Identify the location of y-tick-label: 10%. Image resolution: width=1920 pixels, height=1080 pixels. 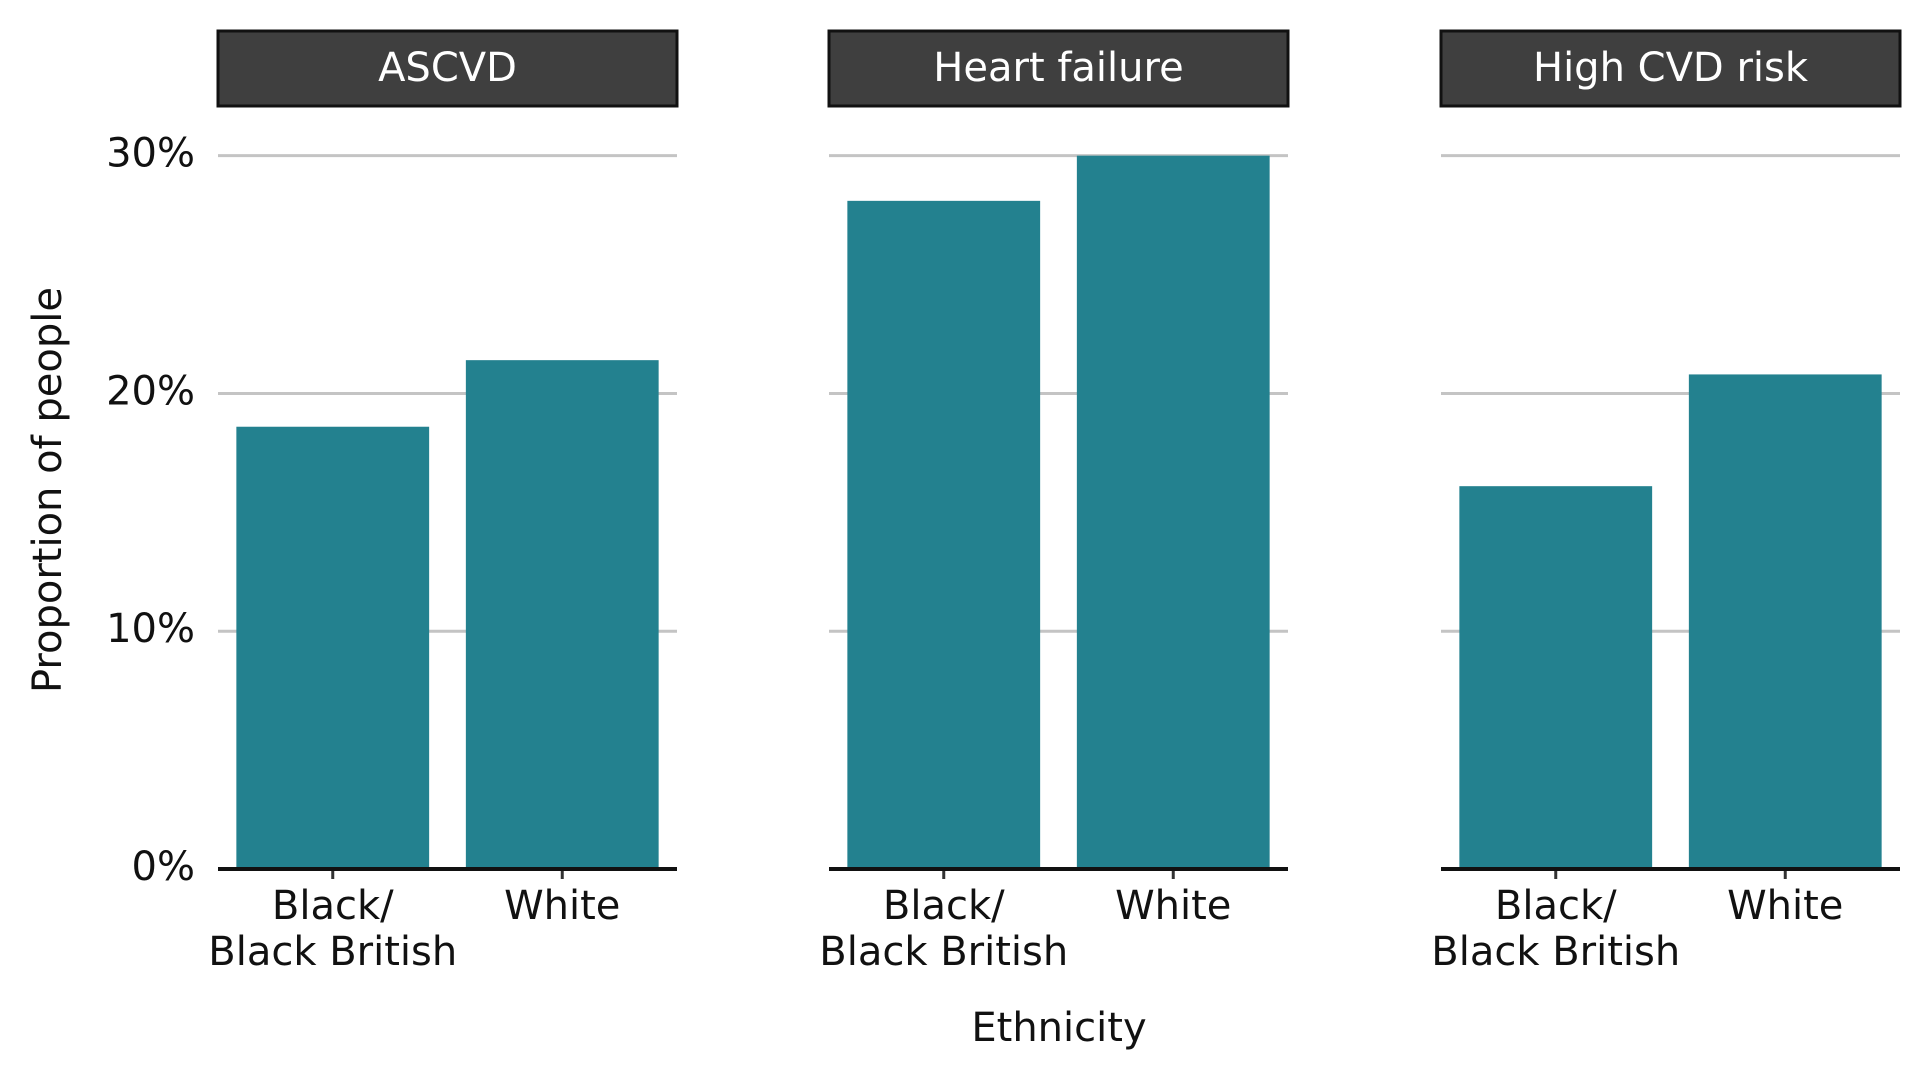
(150, 629).